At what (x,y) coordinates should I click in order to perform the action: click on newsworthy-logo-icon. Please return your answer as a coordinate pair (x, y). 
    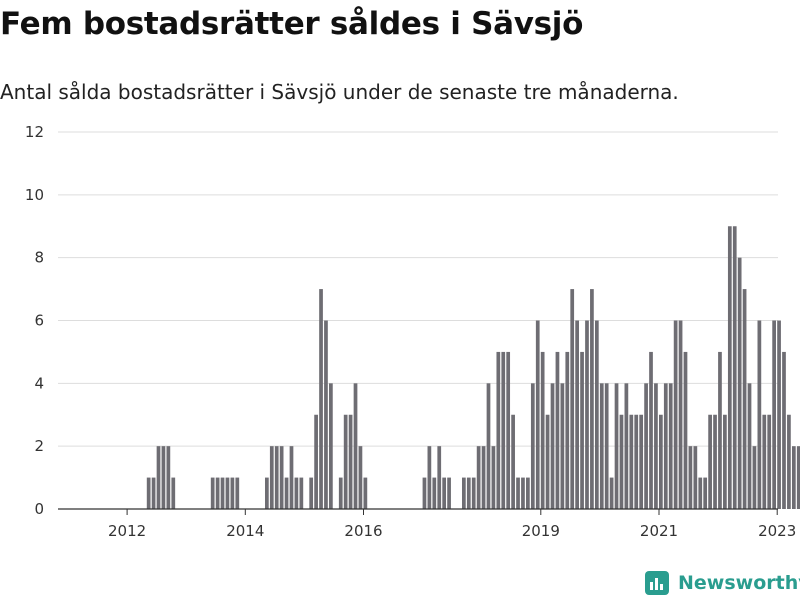
    Looking at the image, I should click on (657, 583).